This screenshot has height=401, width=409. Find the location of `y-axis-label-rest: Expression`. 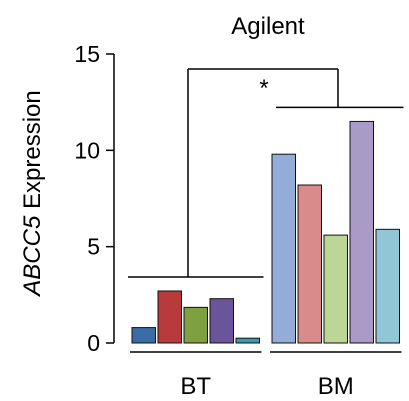

y-axis-label-rest: Expression is located at coordinates (32, 152).